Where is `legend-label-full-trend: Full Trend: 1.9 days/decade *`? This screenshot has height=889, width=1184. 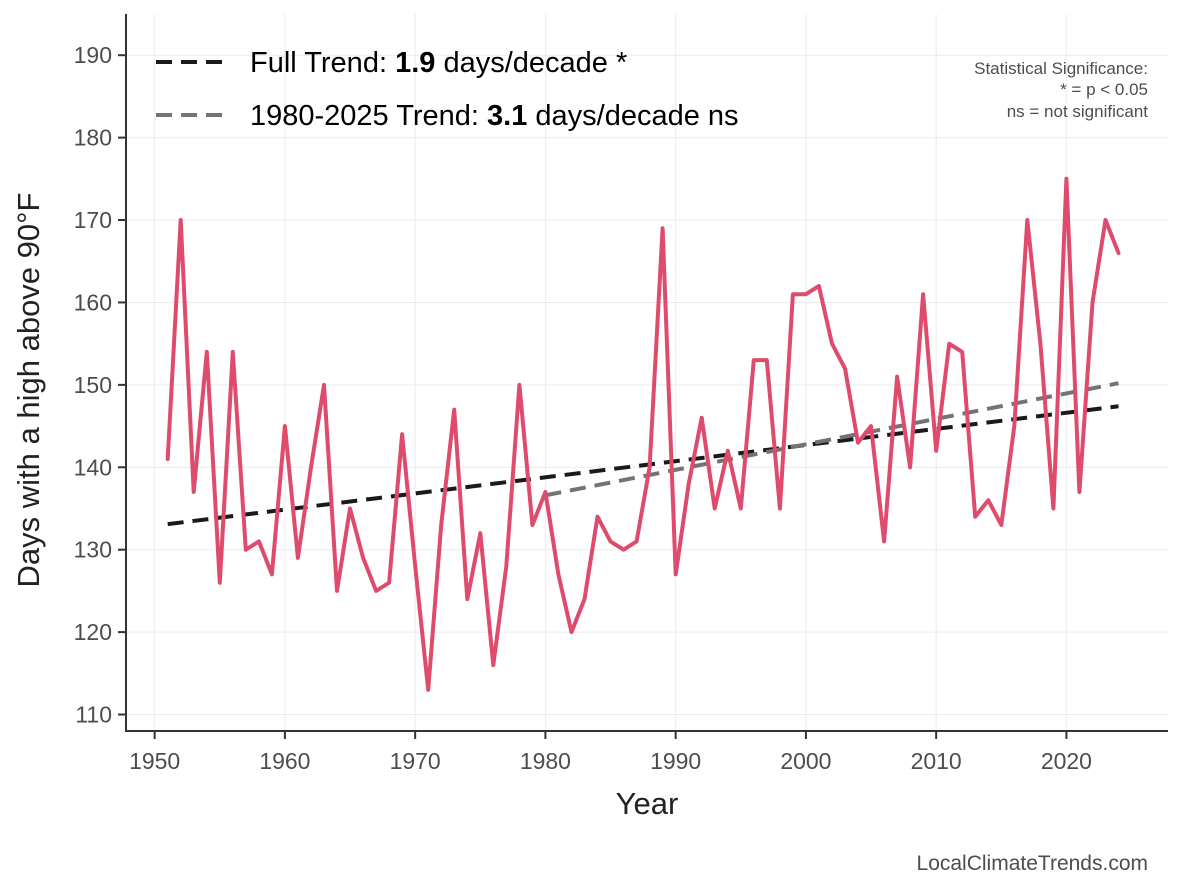
legend-label-full-trend: Full Trend: 1.9 days/decade * is located at coordinates (438, 63).